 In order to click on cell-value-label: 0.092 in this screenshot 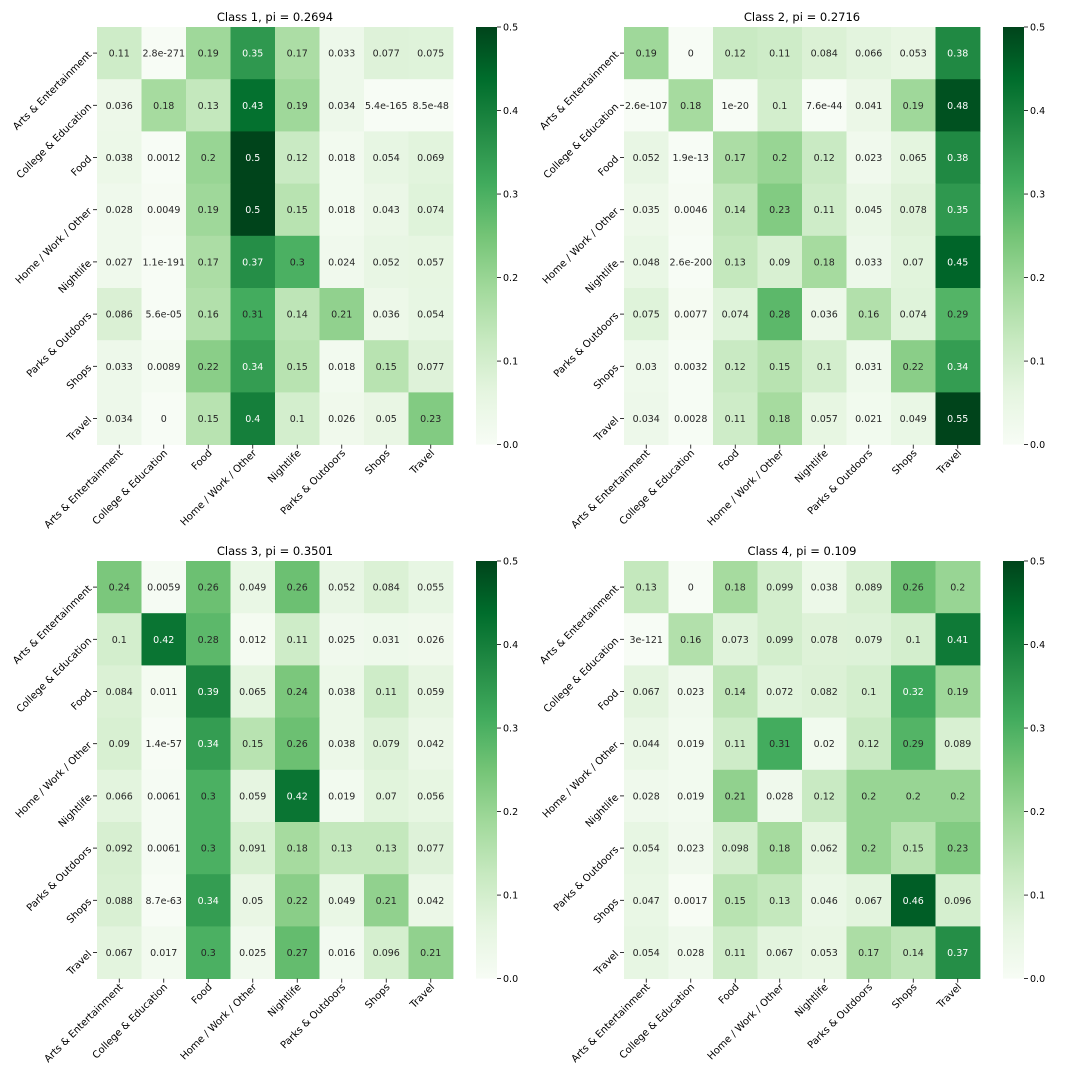, I will do `click(119, 849)`.